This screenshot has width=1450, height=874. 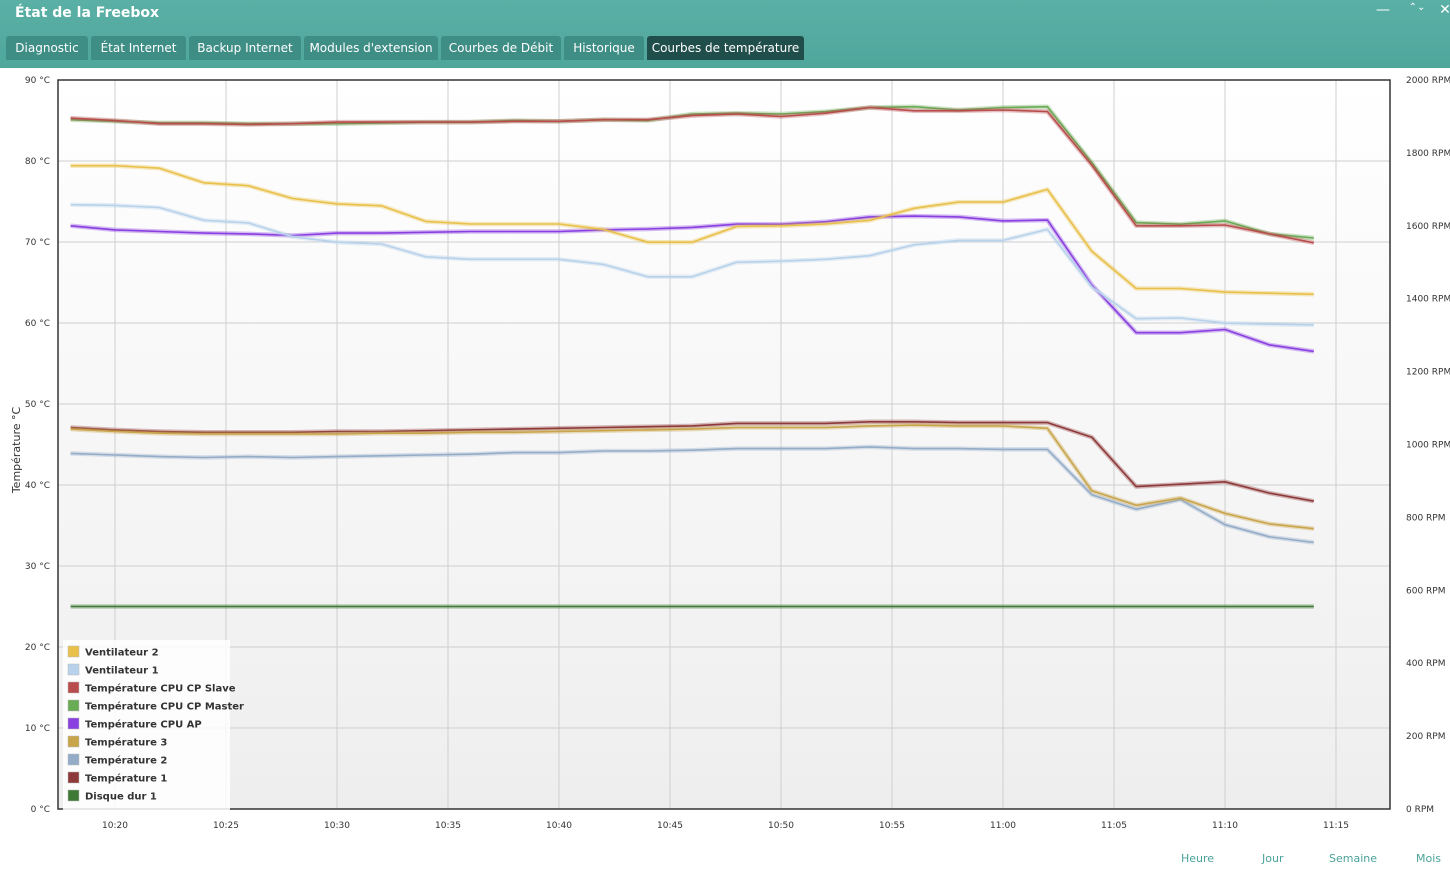 What do you see at coordinates (448, 826) in the screenshot?
I see `x-tick-label: 10:35` at bounding box center [448, 826].